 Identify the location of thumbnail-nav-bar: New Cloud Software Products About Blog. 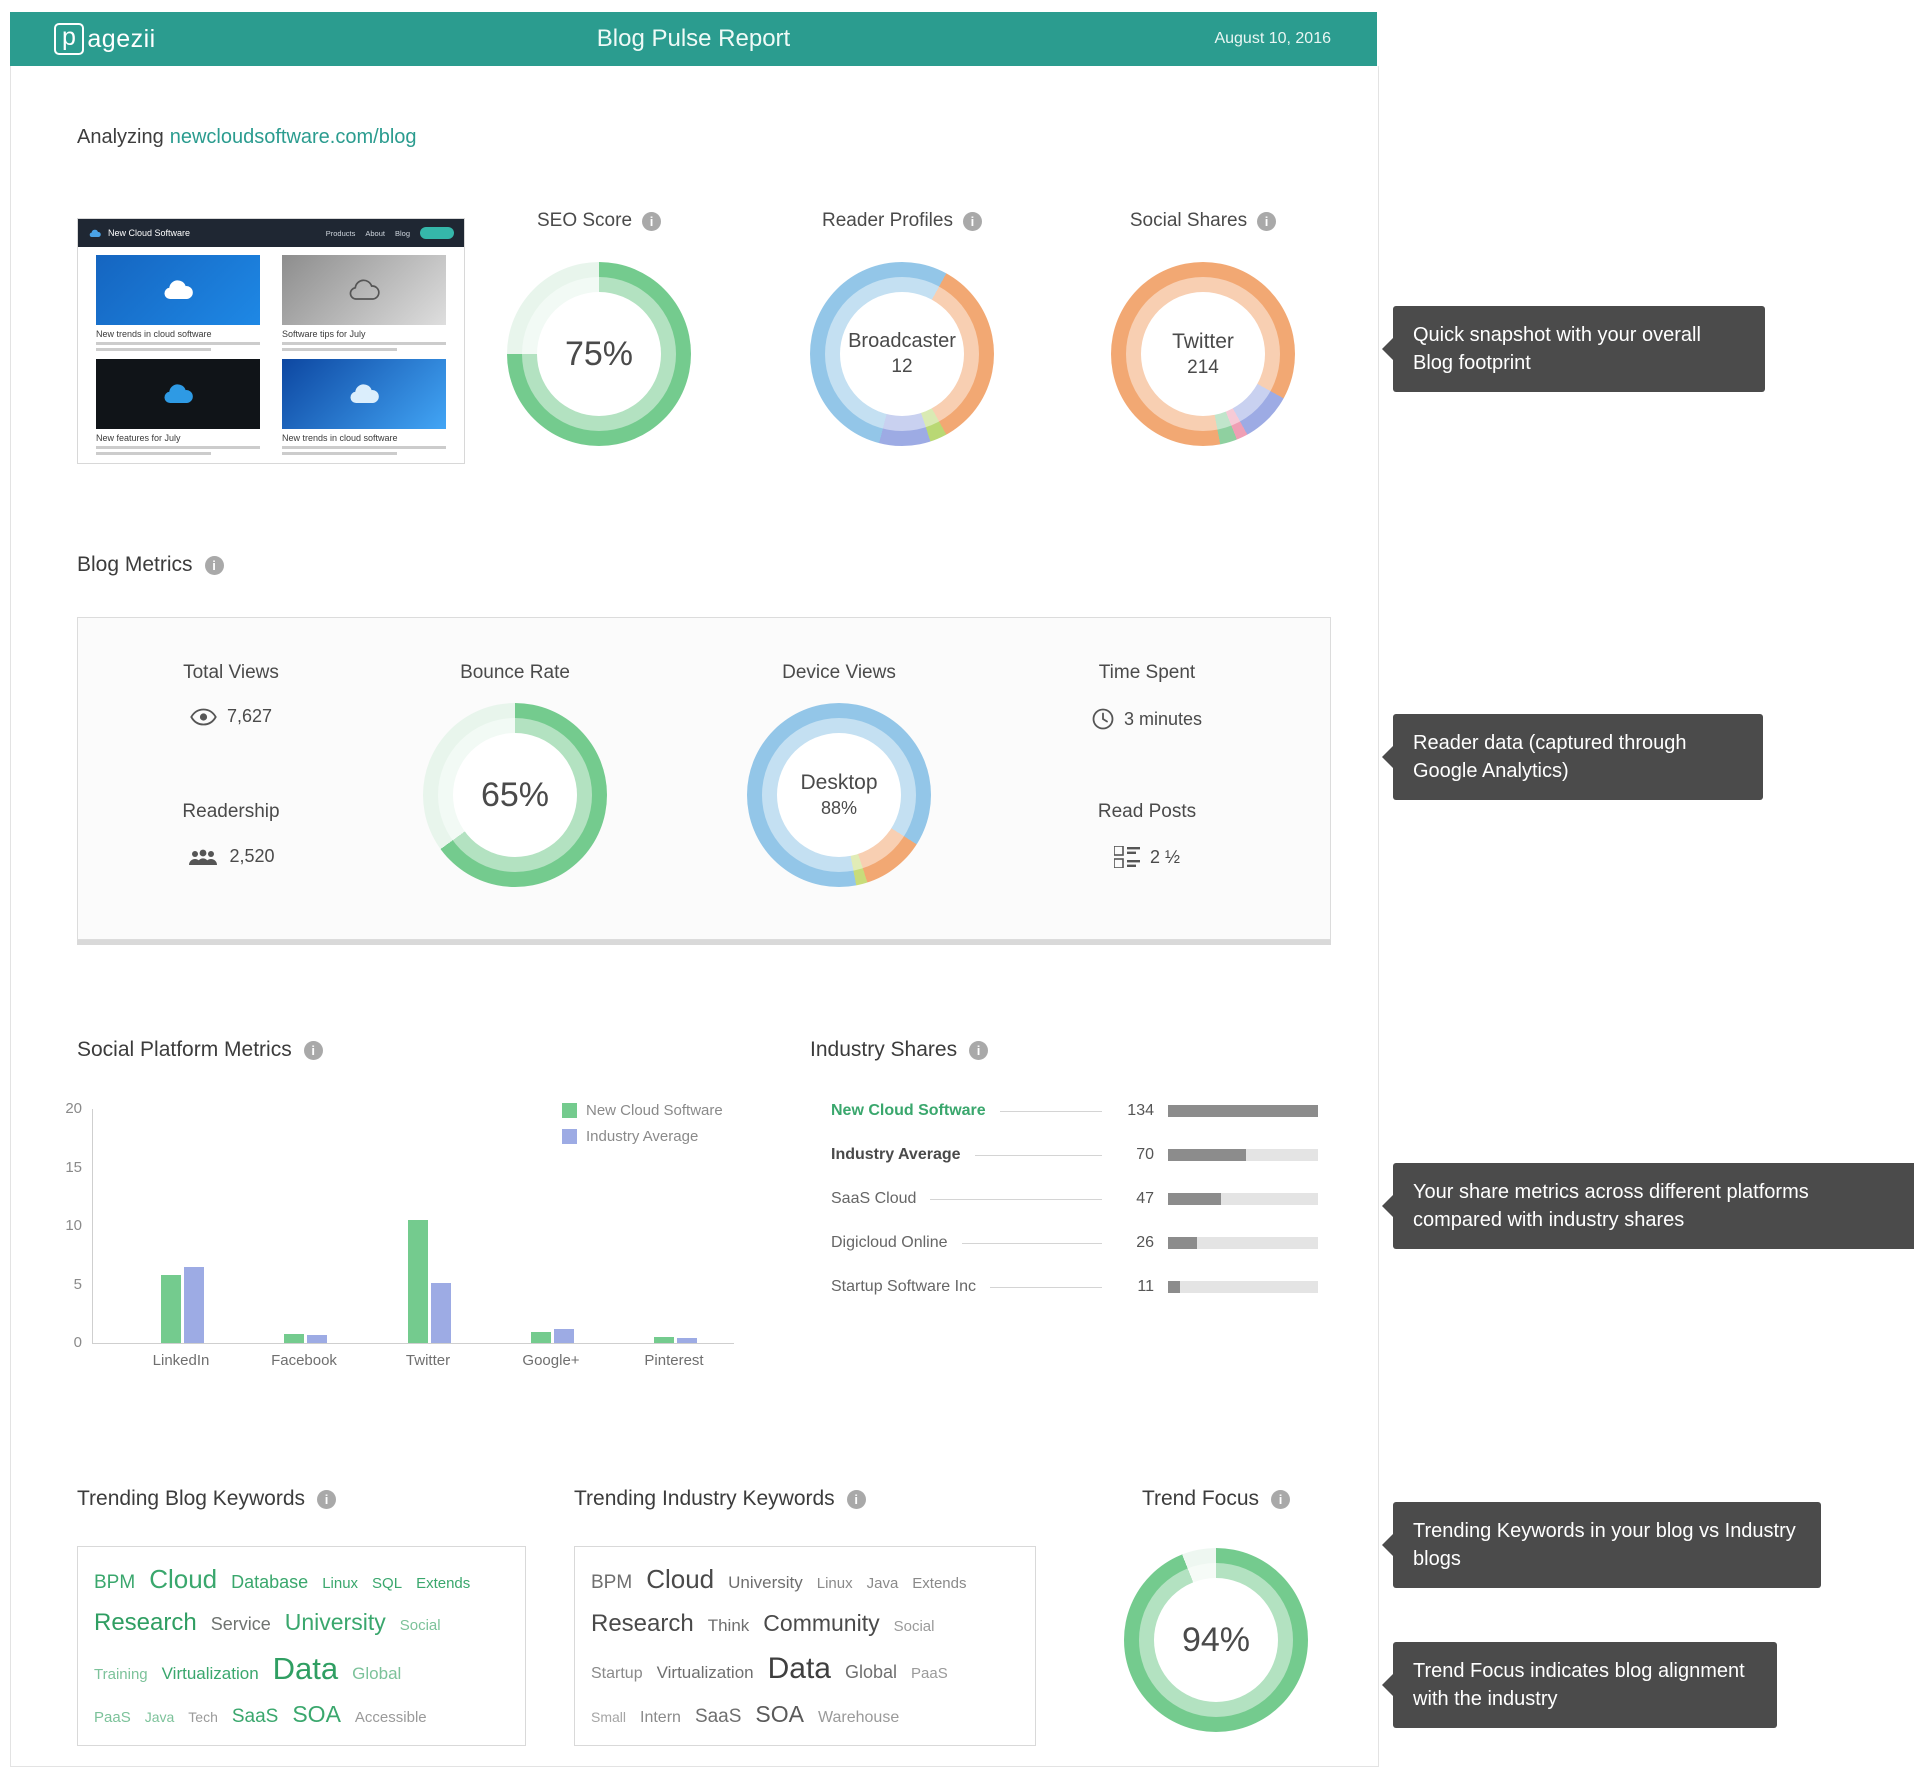
(271, 233).